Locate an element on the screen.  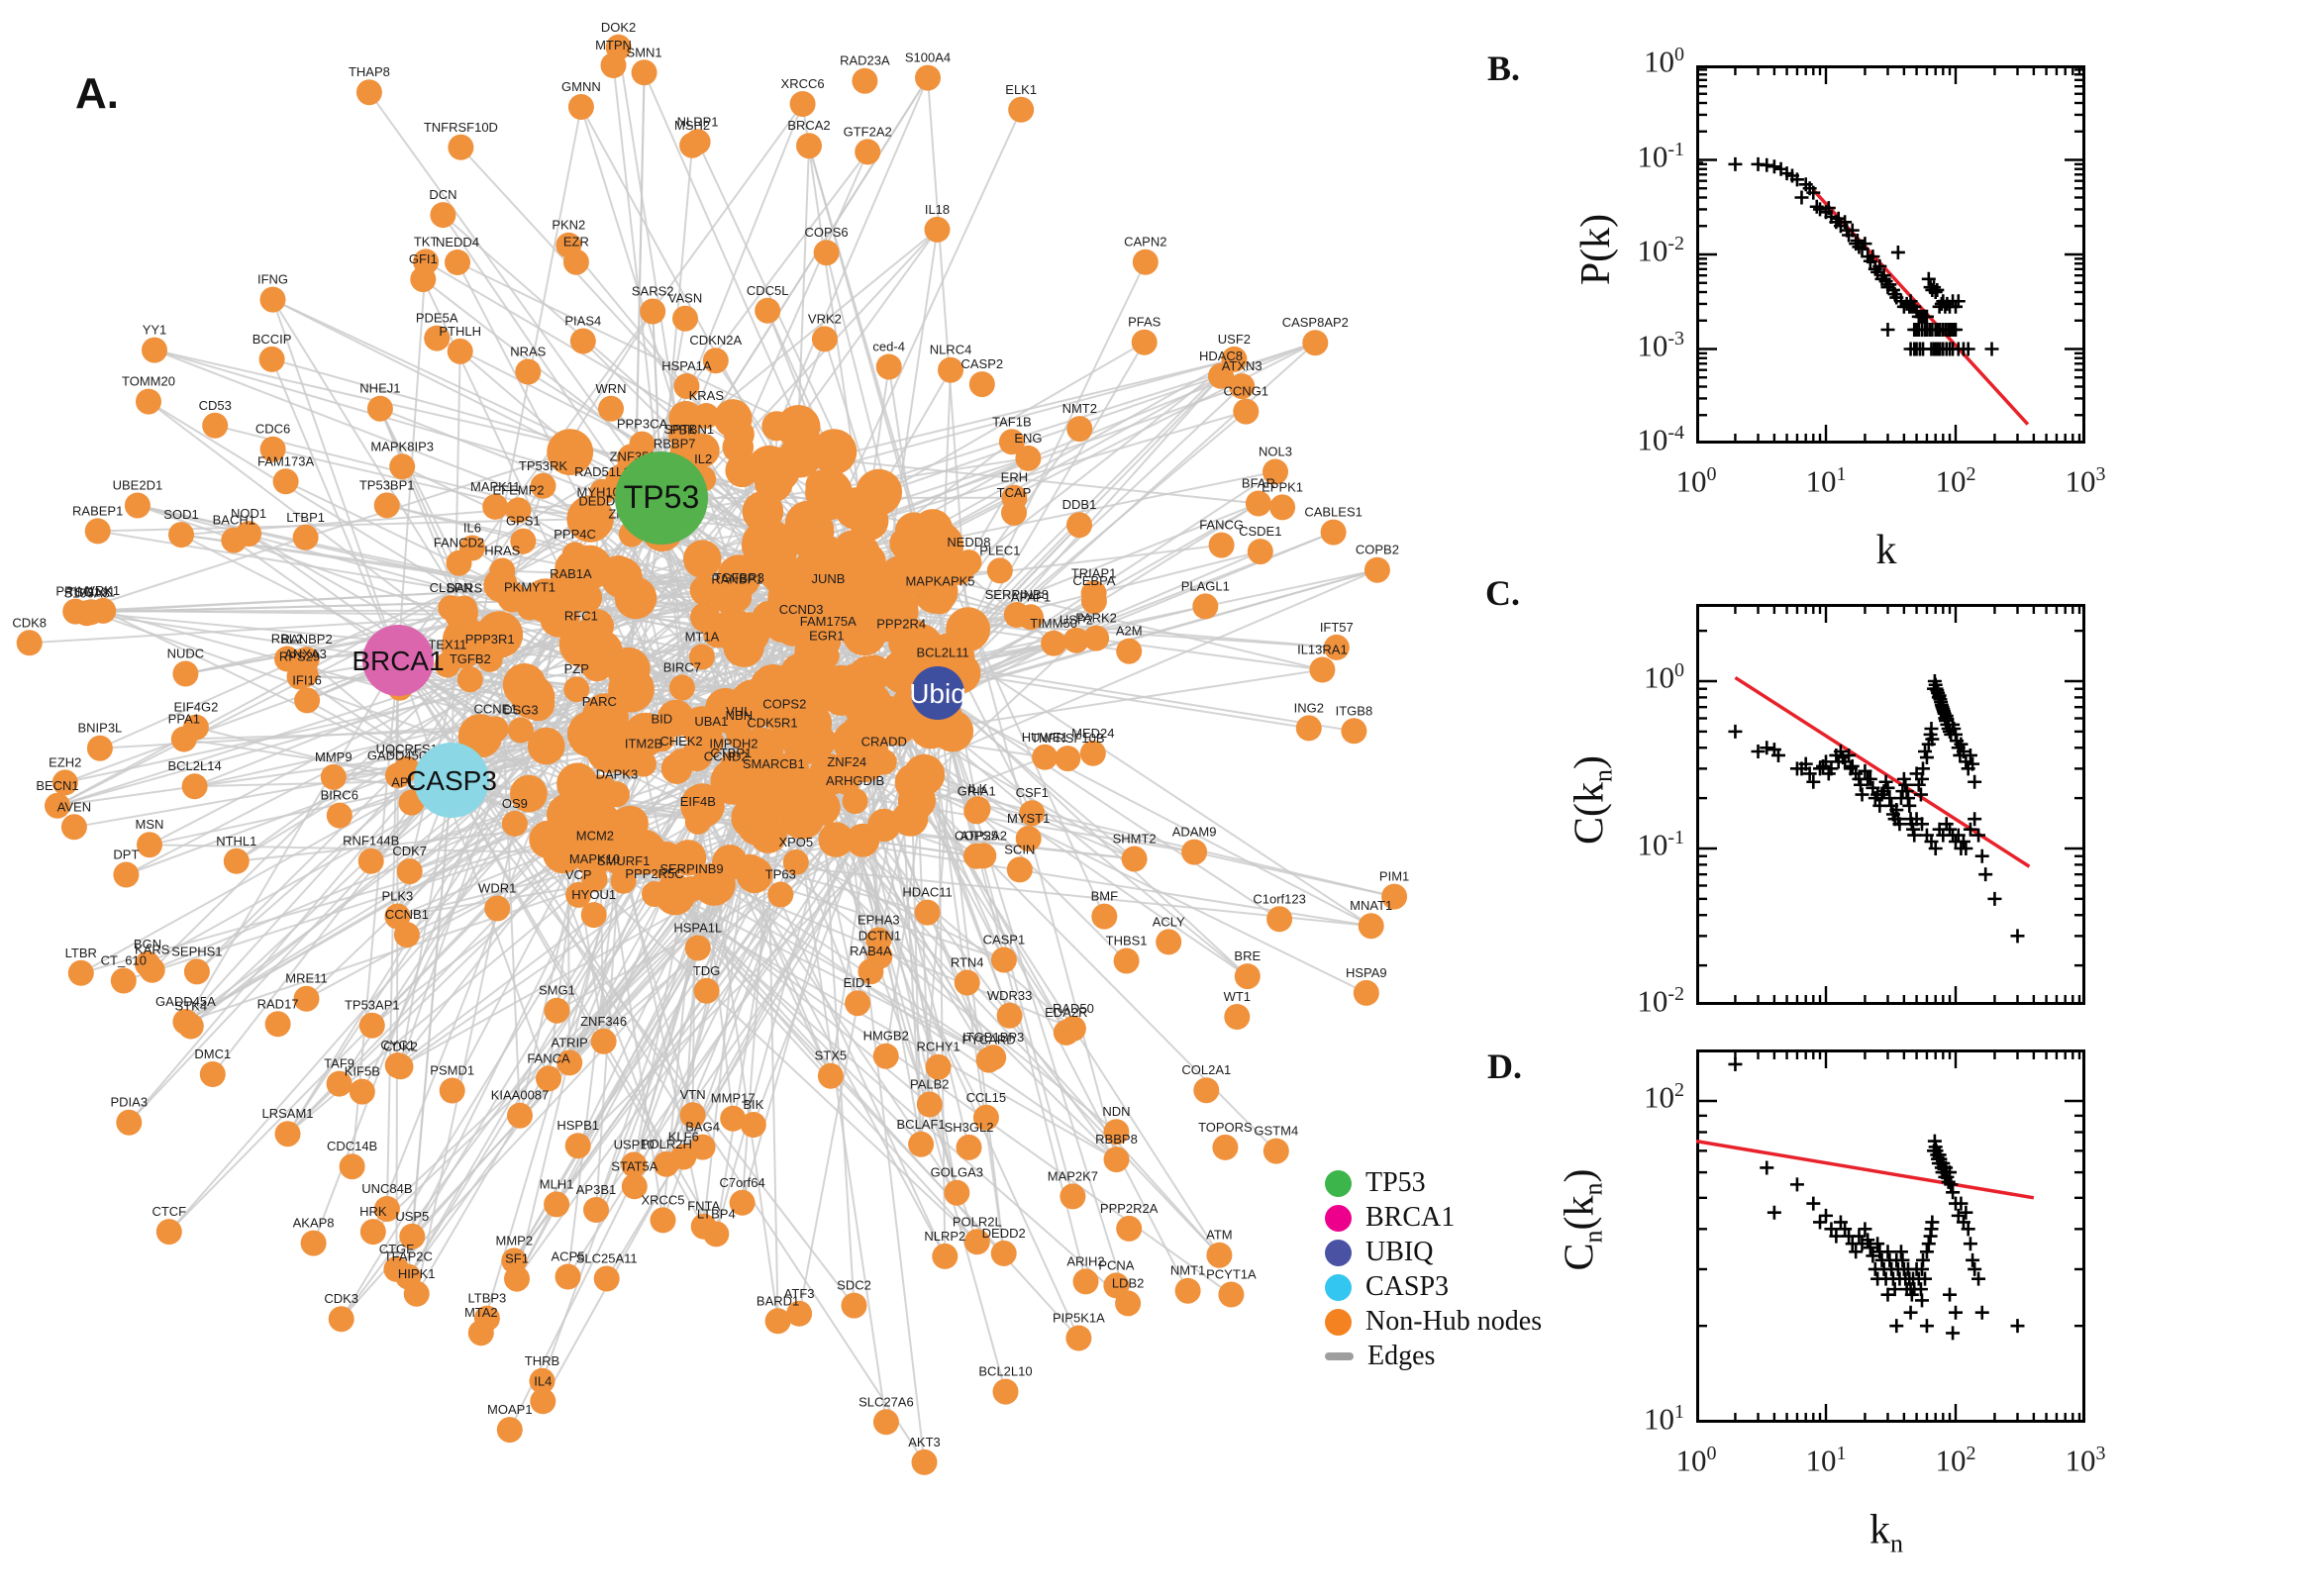
network-node-label: MMP2 is located at coordinates (515, 1240).